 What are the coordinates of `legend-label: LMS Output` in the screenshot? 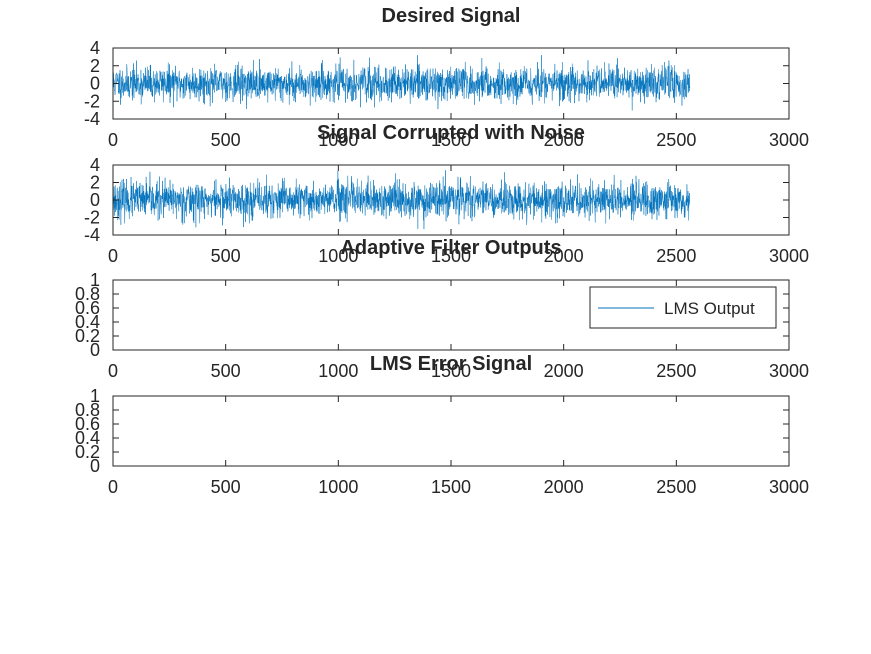 It's located at (709, 308).